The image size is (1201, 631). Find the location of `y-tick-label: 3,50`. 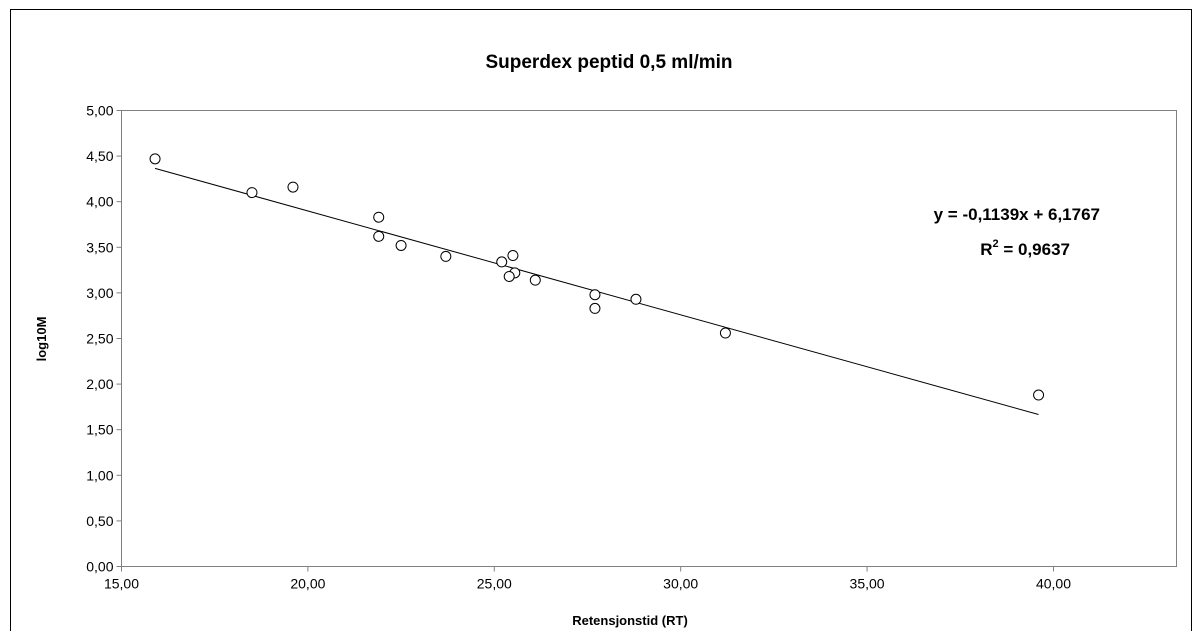

y-tick-label: 3,50 is located at coordinates (99, 247).